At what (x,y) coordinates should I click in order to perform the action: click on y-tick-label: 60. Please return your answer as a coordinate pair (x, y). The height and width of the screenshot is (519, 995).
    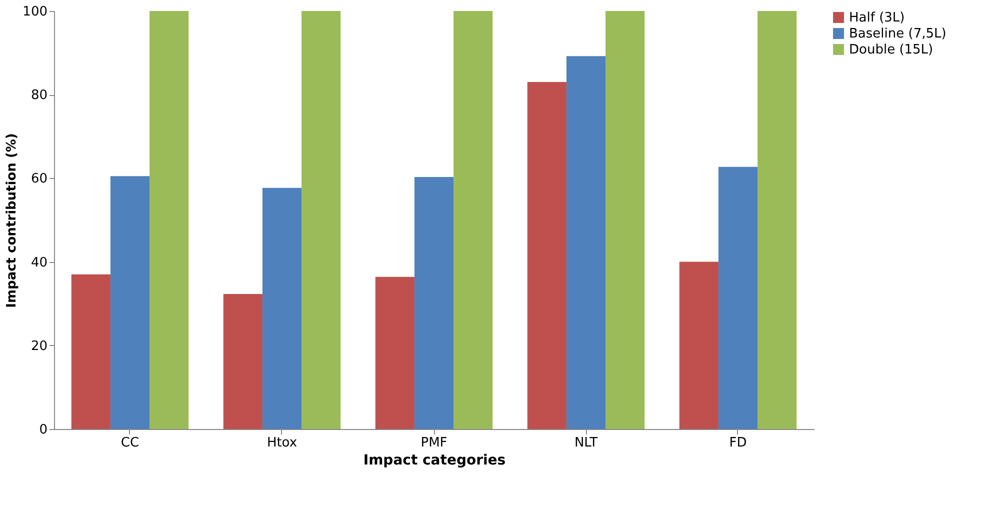
    Looking at the image, I should click on (39, 179).